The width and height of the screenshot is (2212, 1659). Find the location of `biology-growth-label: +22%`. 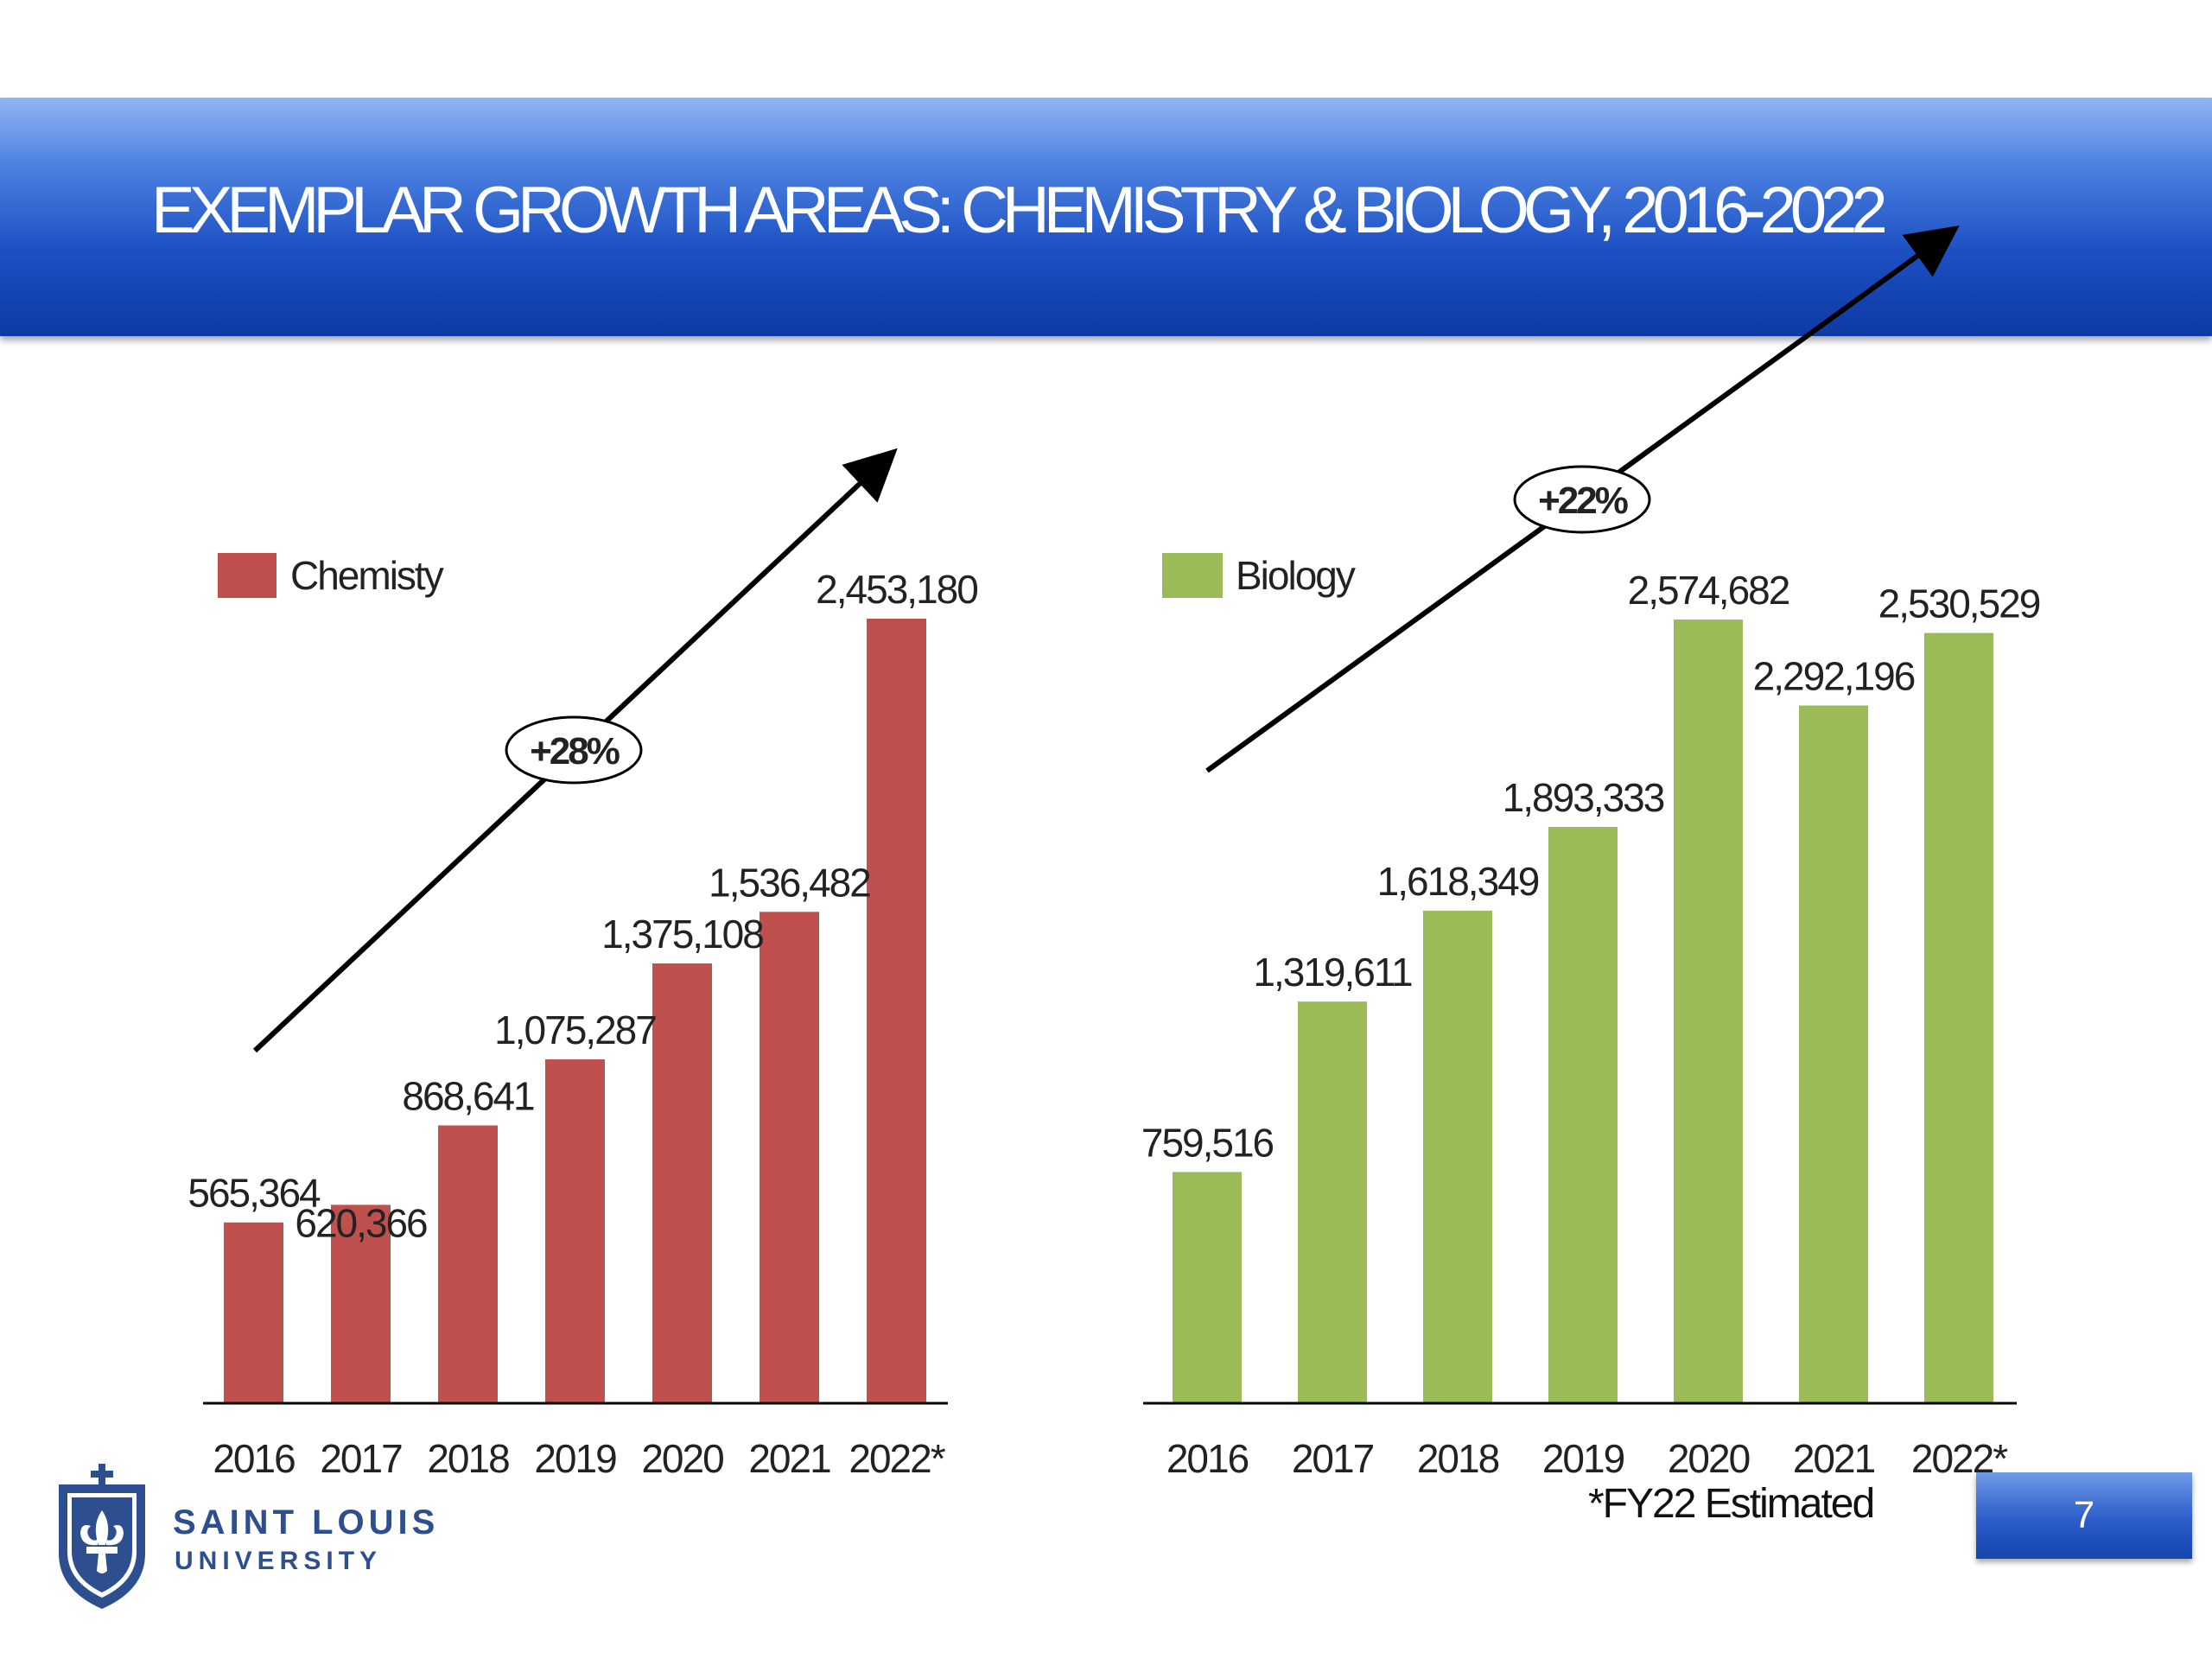

biology-growth-label: +22% is located at coordinates (1583, 501).